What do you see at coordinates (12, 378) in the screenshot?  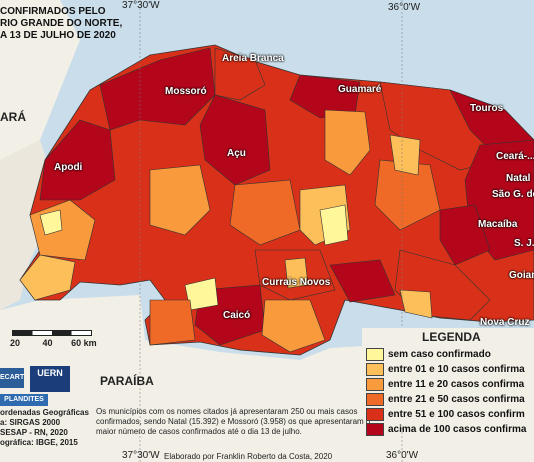 I see `ecart-logo: ECART` at bounding box center [12, 378].